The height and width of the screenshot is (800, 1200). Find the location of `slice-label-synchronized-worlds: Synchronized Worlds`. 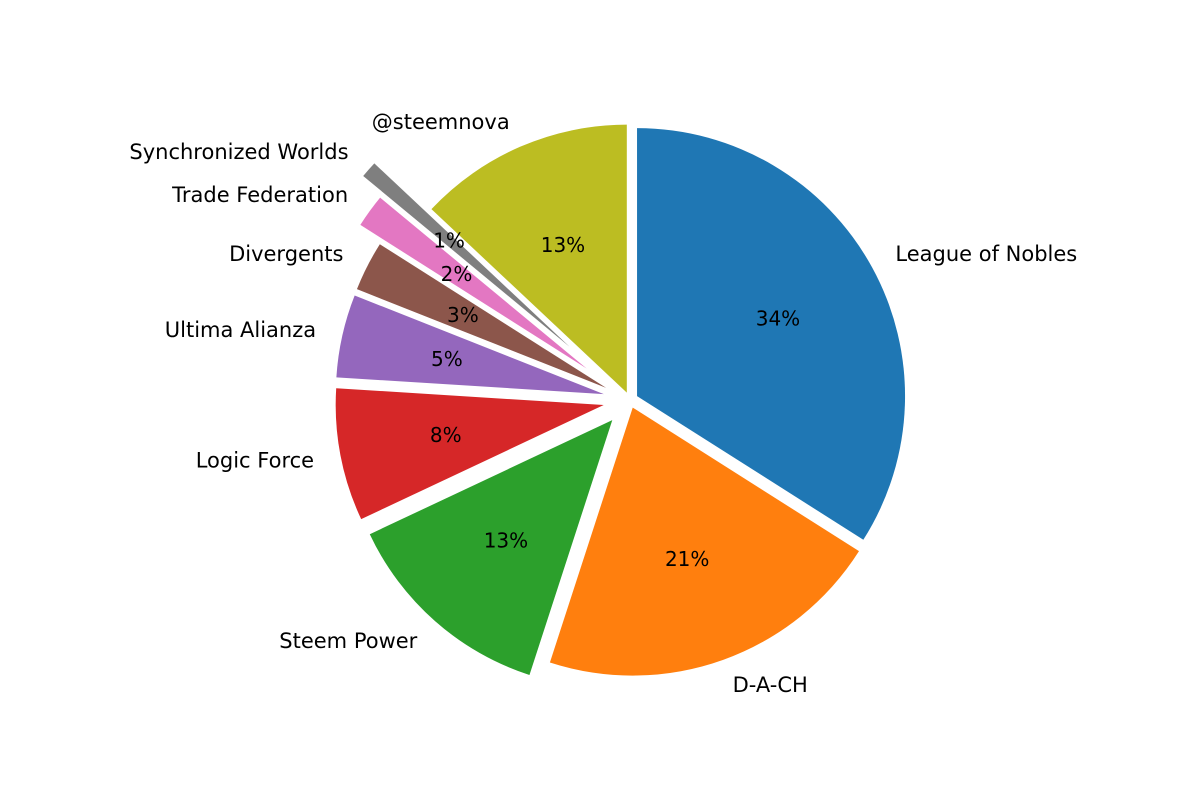

slice-label-synchronized-worlds: Synchronized Worlds is located at coordinates (238, 152).